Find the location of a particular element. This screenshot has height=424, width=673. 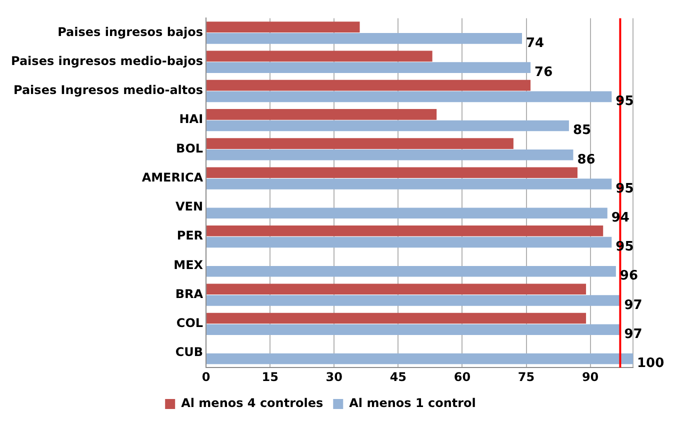

legend-label: Al menos 4 controles is located at coordinates (252, 403).